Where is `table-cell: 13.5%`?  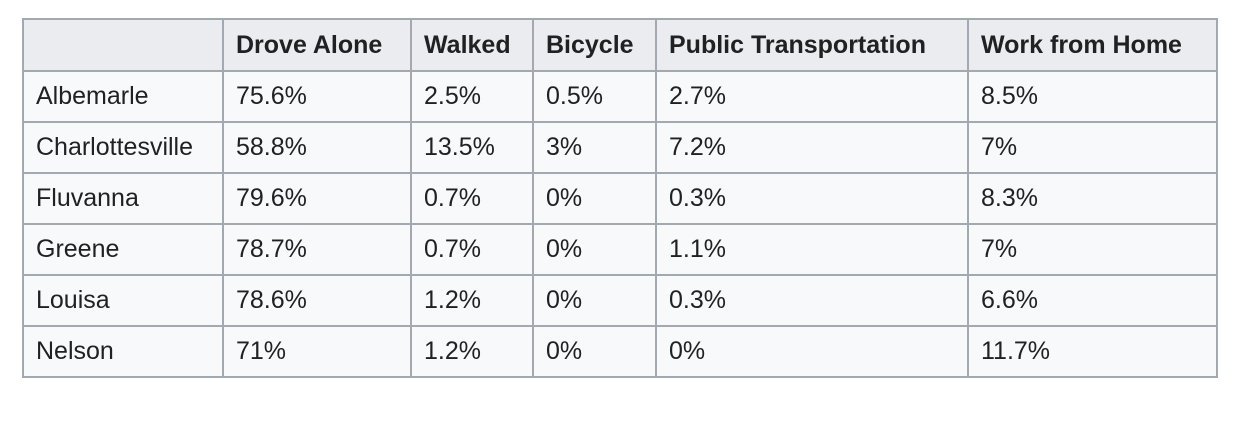 table-cell: 13.5% is located at coordinates (472, 147).